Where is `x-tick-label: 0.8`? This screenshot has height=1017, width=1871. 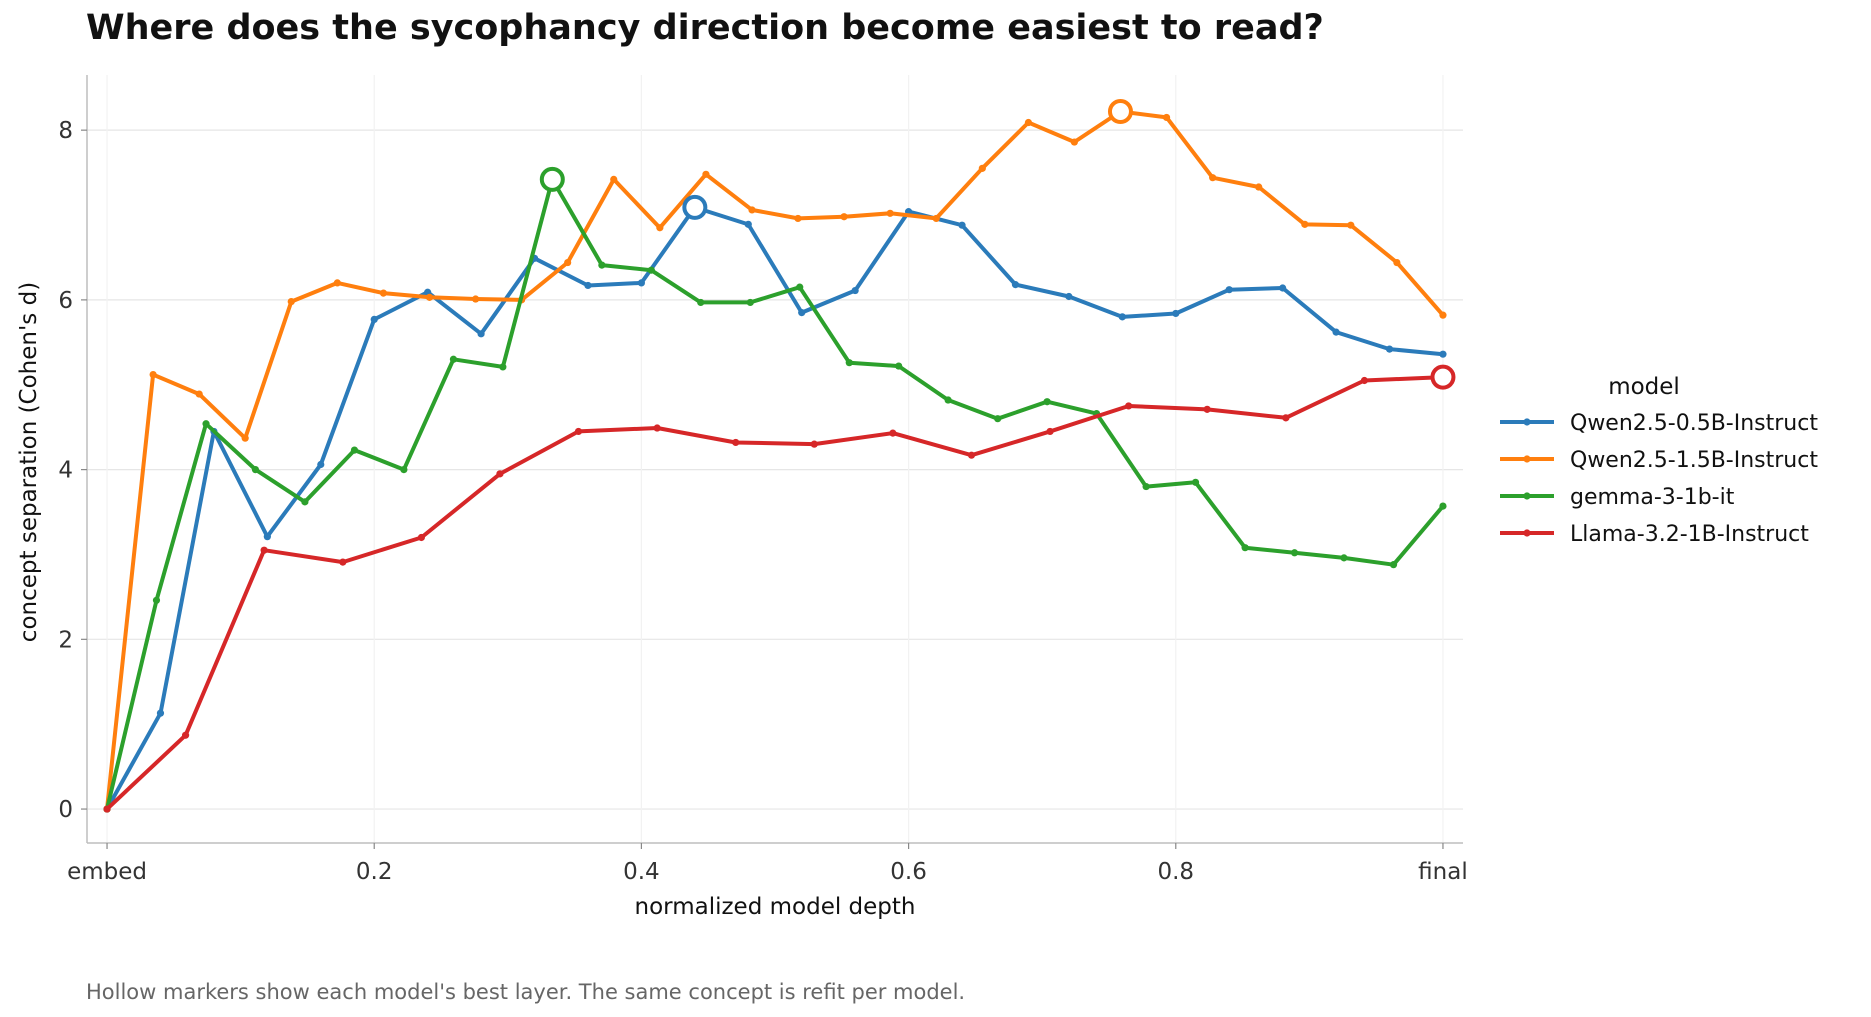 x-tick-label: 0.8 is located at coordinates (1175, 872).